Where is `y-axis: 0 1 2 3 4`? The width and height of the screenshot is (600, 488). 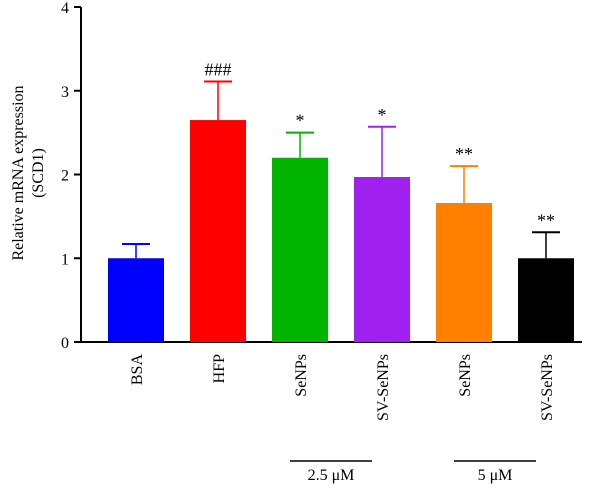
y-axis: 0 1 2 3 4 is located at coordinates (71, 176).